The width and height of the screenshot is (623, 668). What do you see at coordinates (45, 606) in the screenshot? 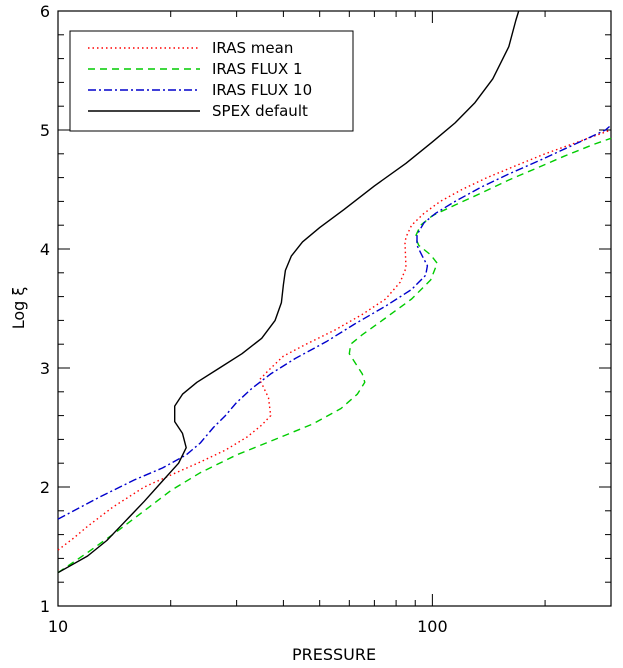
I see `y-tick-label: 1` at bounding box center [45, 606].